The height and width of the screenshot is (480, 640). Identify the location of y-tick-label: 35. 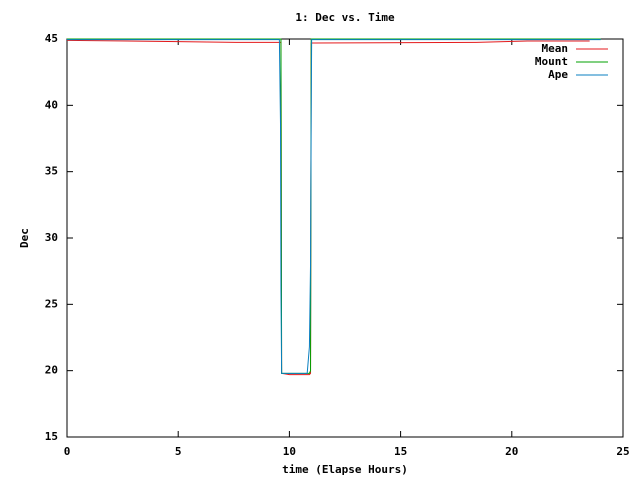
(51, 171).